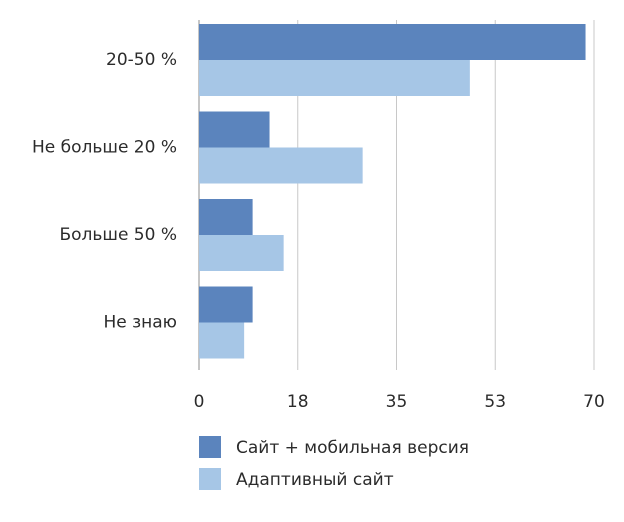 This screenshot has height=522, width=624. What do you see at coordinates (334, 463) in the screenshot?
I see `legend: Сайт + мобильная версия Адаптивный сайт` at bounding box center [334, 463].